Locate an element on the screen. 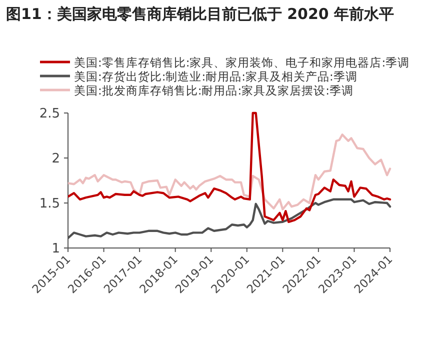 The height and width of the screenshot is (344, 439). ytick: 1.5 is located at coordinates (49, 204).